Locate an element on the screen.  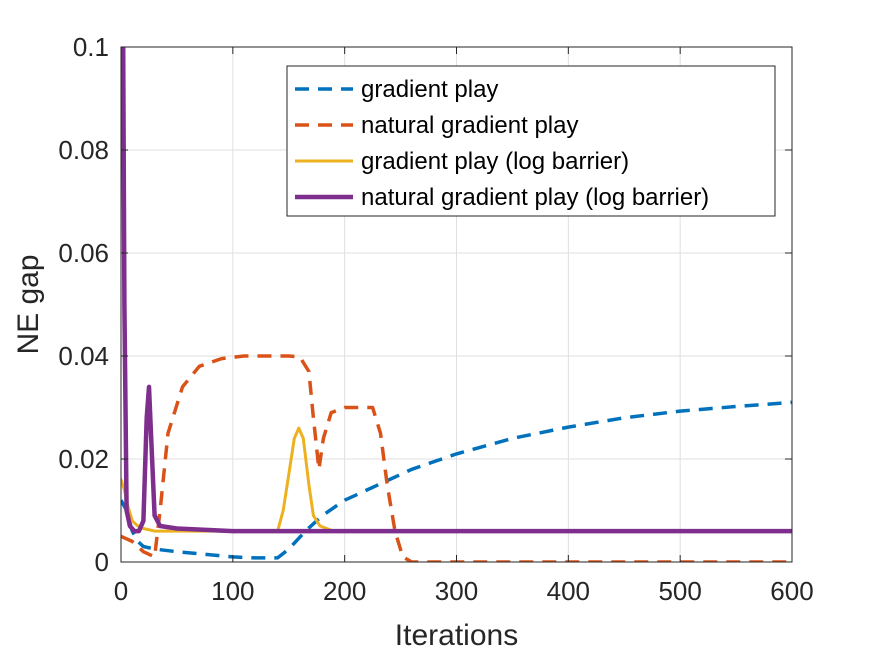
x-tick-label: 200 is located at coordinates (344, 591).